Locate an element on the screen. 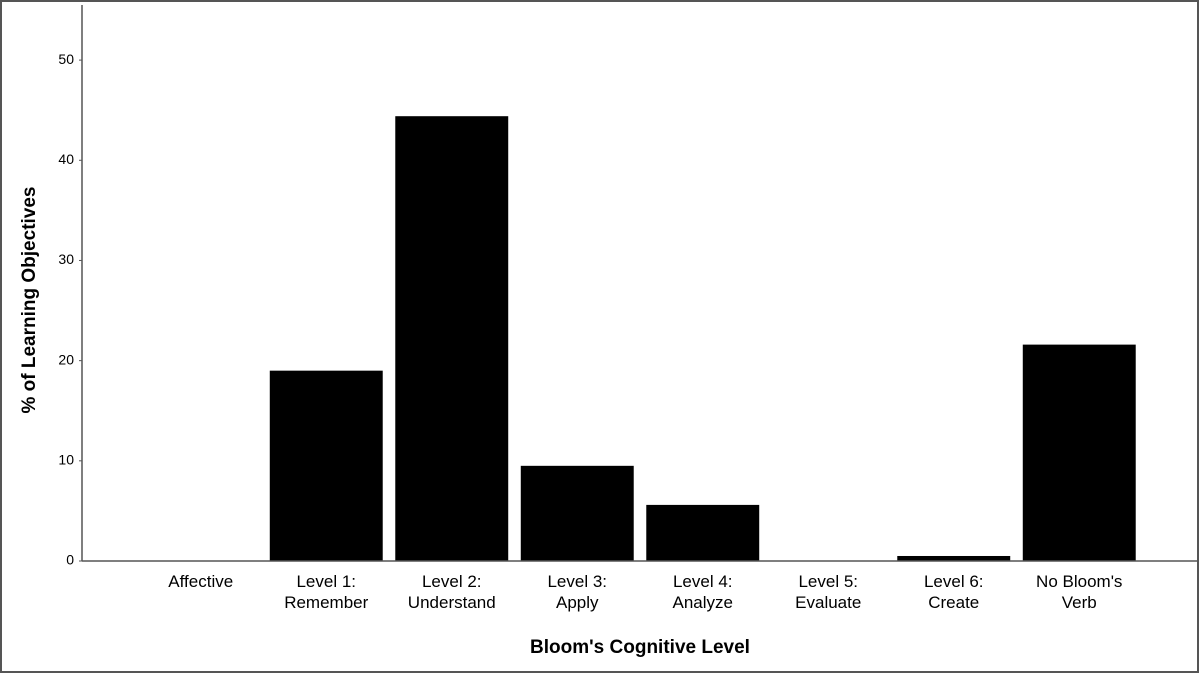  x-tick-label: Level 2: Understand is located at coordinates (451, 592).